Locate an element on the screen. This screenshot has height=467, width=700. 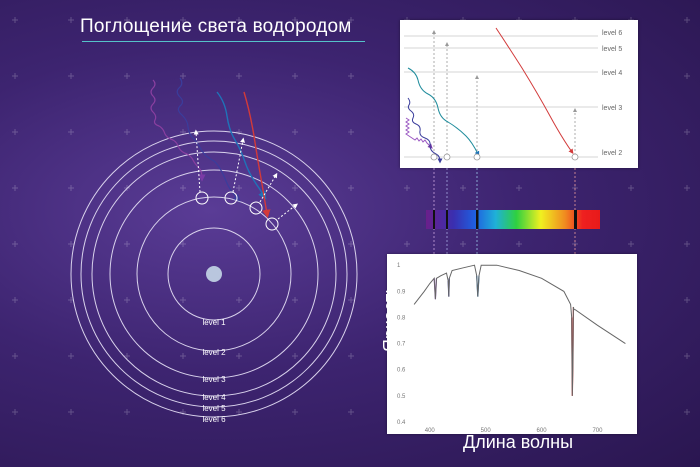
spectrum-gradient is located at coordinates (513, 219).